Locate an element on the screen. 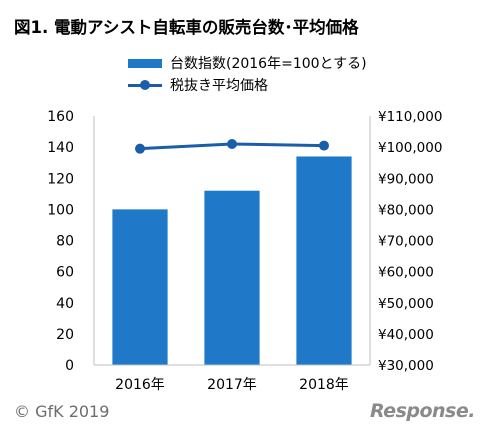 This screenshot has width=500, height=438. right-tick-label: ¥100,000 is located at coordinates (410, 148).